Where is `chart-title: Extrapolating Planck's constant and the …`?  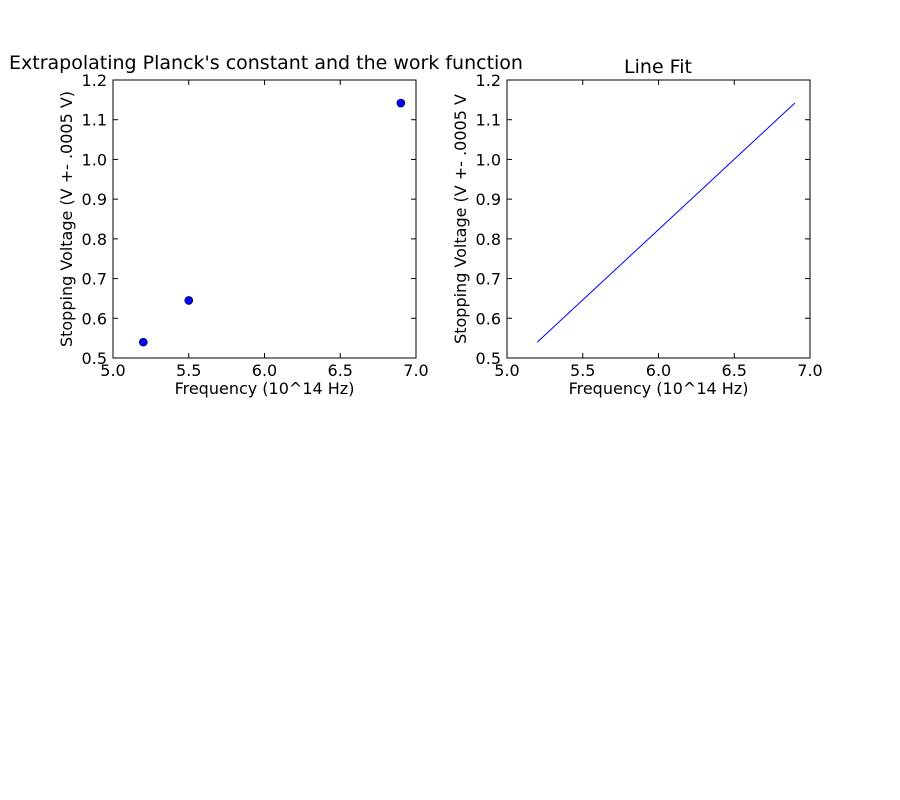 chart-title: Extrapolating Planck's constant and the … is located at coordinates (266, 63).